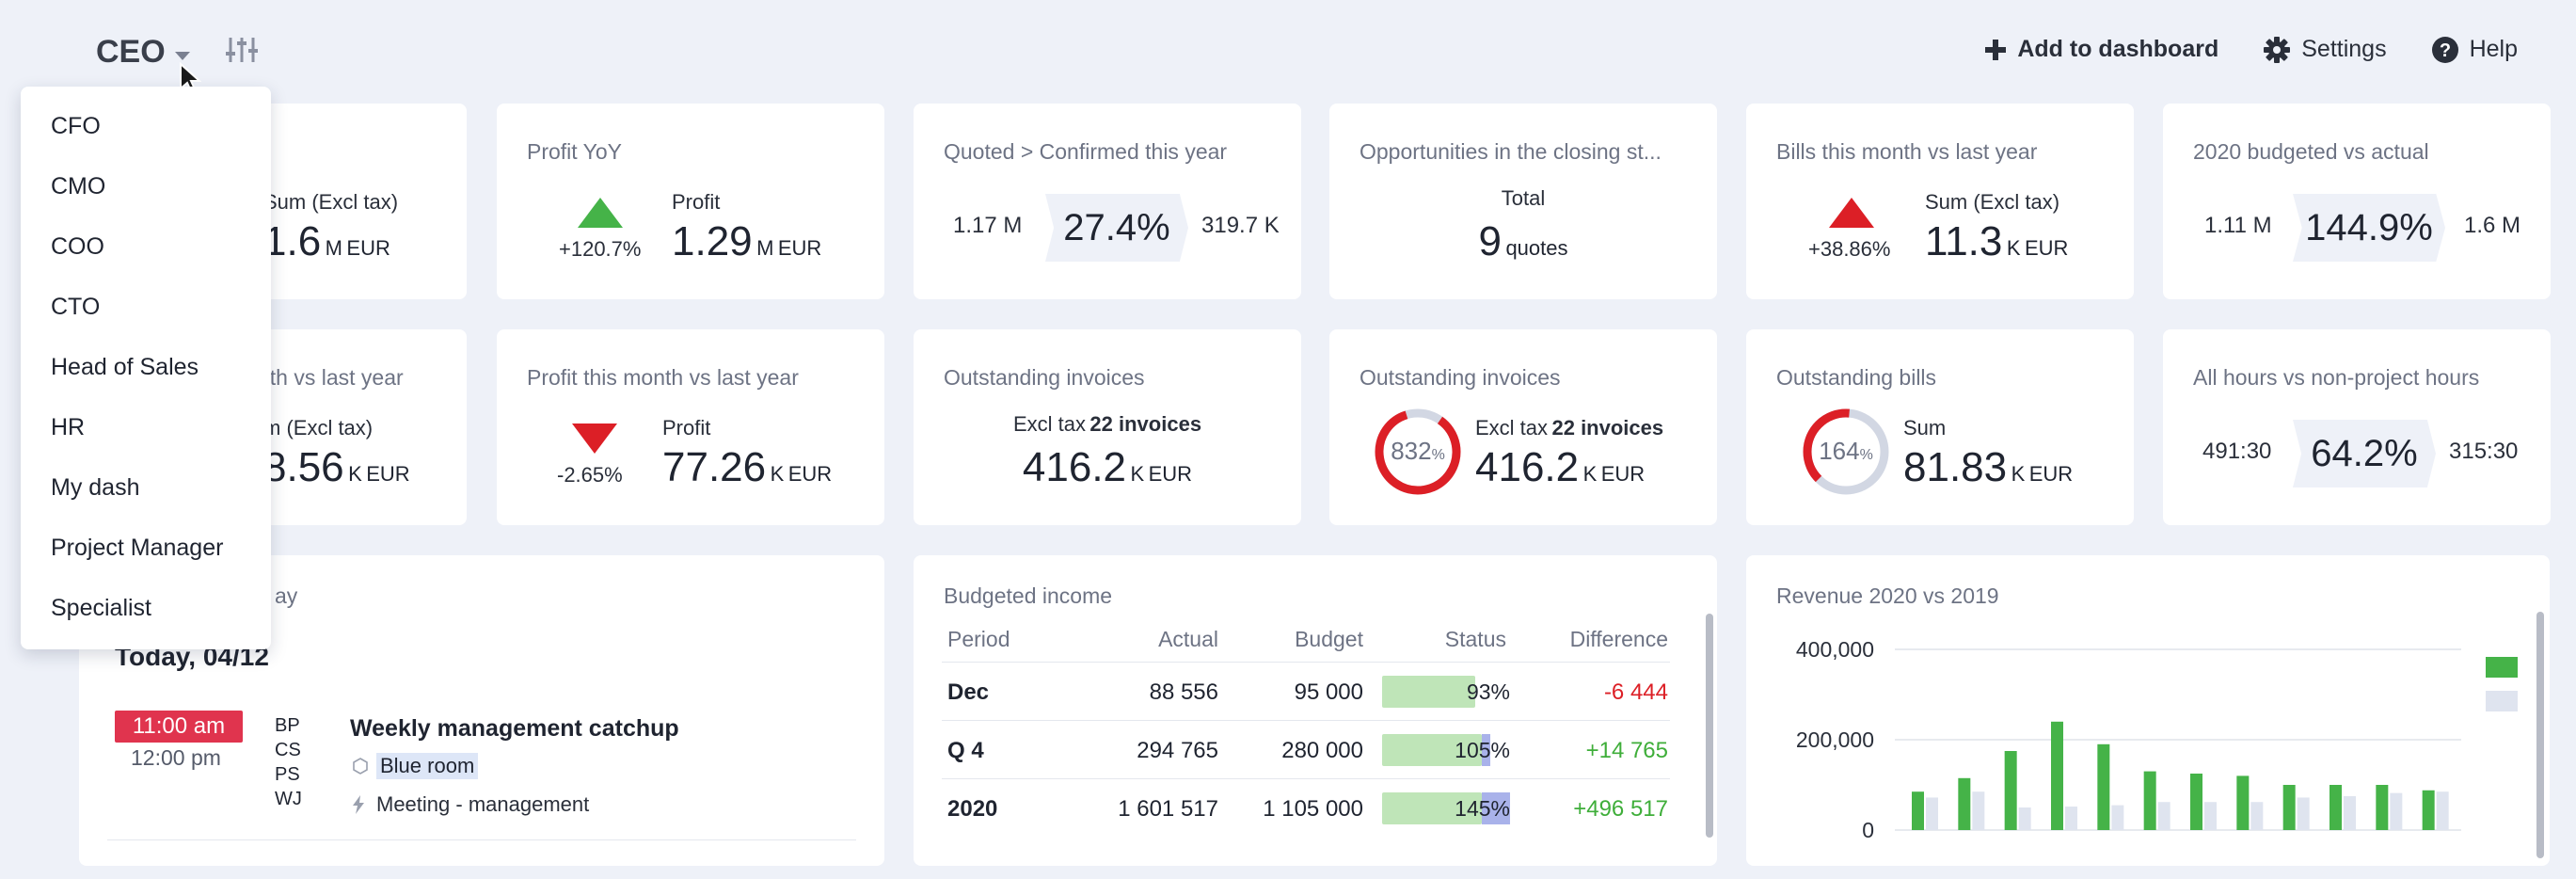  Describe the element at coordinates (2502, 667) in the screenshot. I see `legend-swatch-current` at that location.